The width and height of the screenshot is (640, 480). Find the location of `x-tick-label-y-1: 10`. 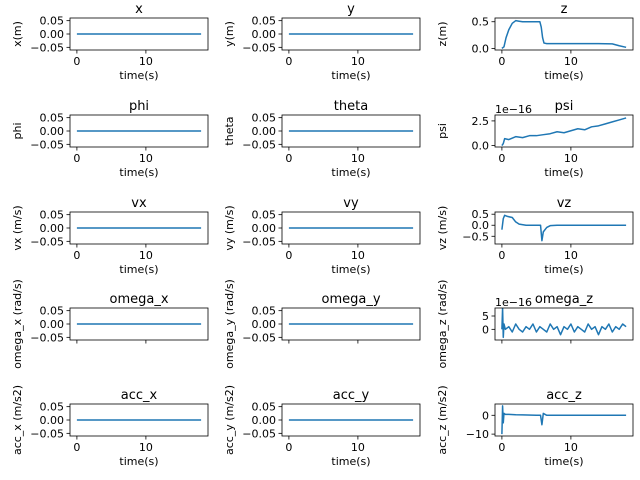

x-tick-label-y-1: 10 is located at coordinates (358, 61).